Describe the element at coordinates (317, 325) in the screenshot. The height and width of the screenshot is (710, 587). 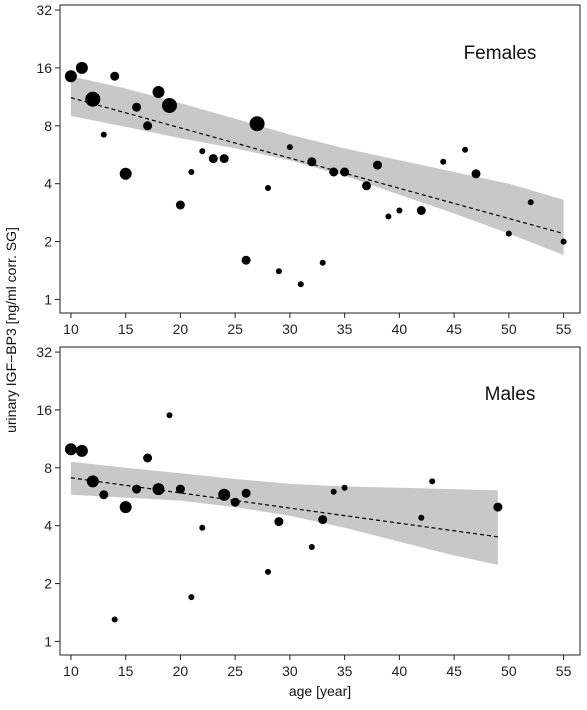
I see `x-axis-females: 10 15 20 25 30 35 40 45 50 55` at that location.